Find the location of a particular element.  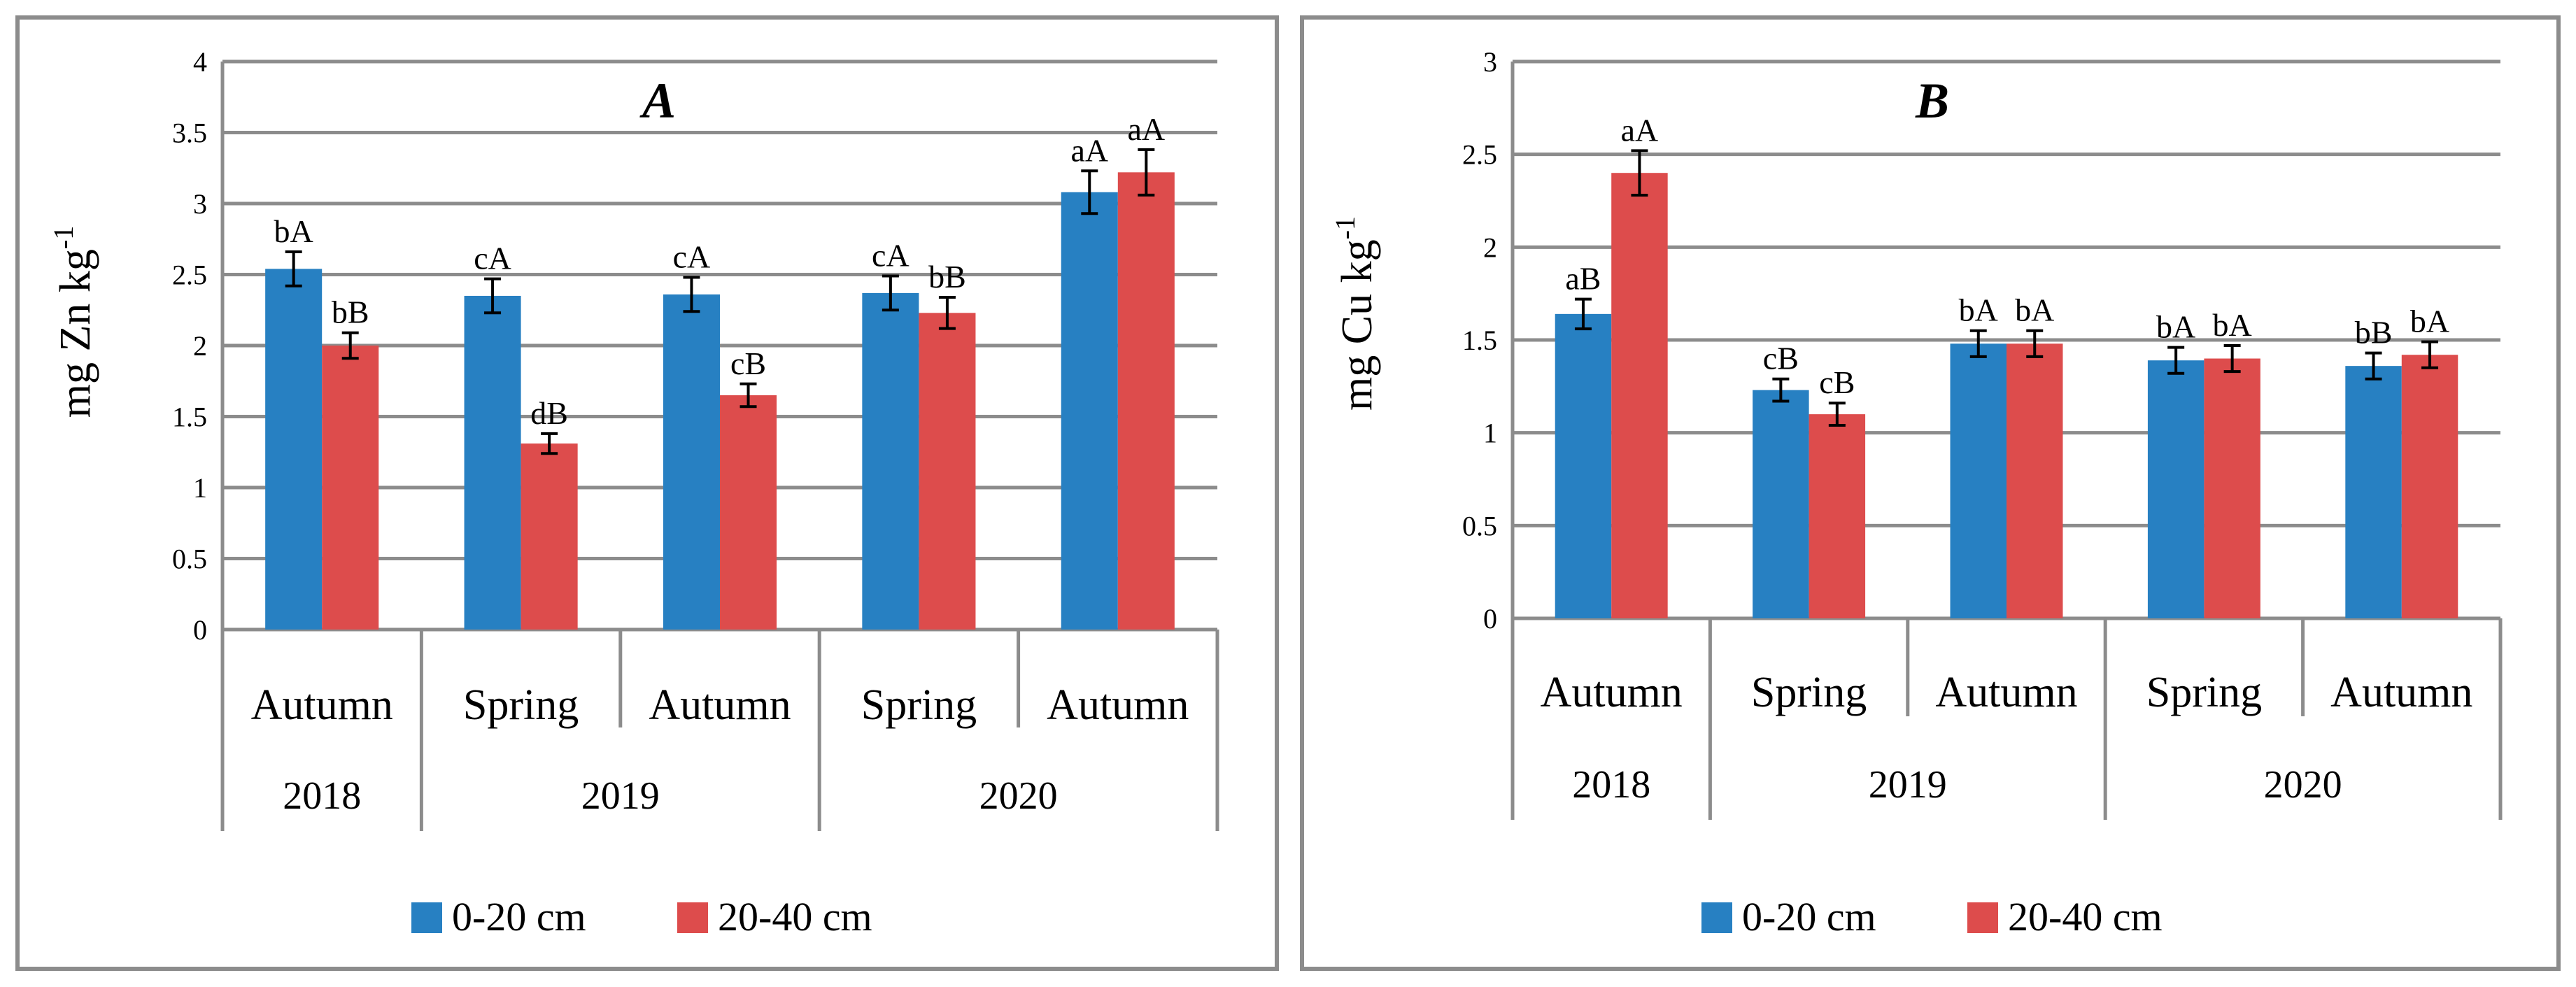

significance-label: dB is located at coordinates (549, 413).